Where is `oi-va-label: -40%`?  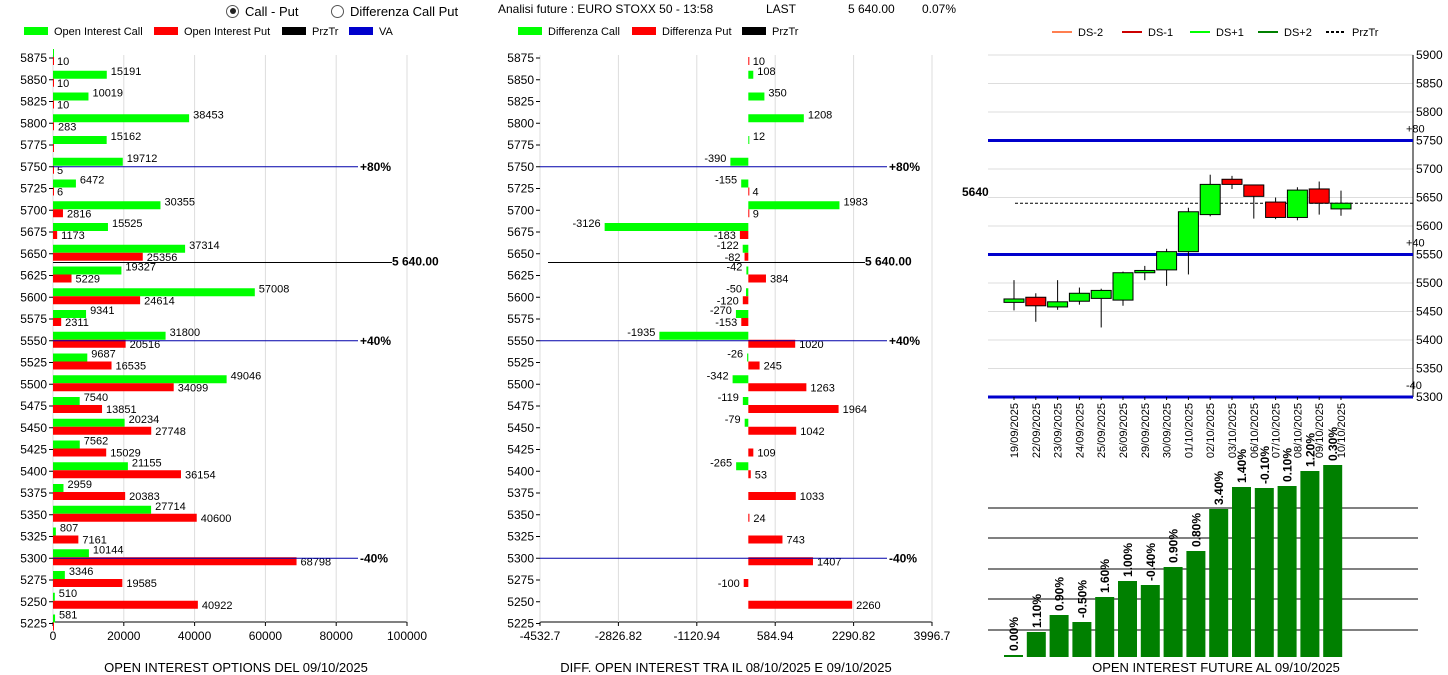 oi-va-label: -40% is located at coordinates (374, 558).